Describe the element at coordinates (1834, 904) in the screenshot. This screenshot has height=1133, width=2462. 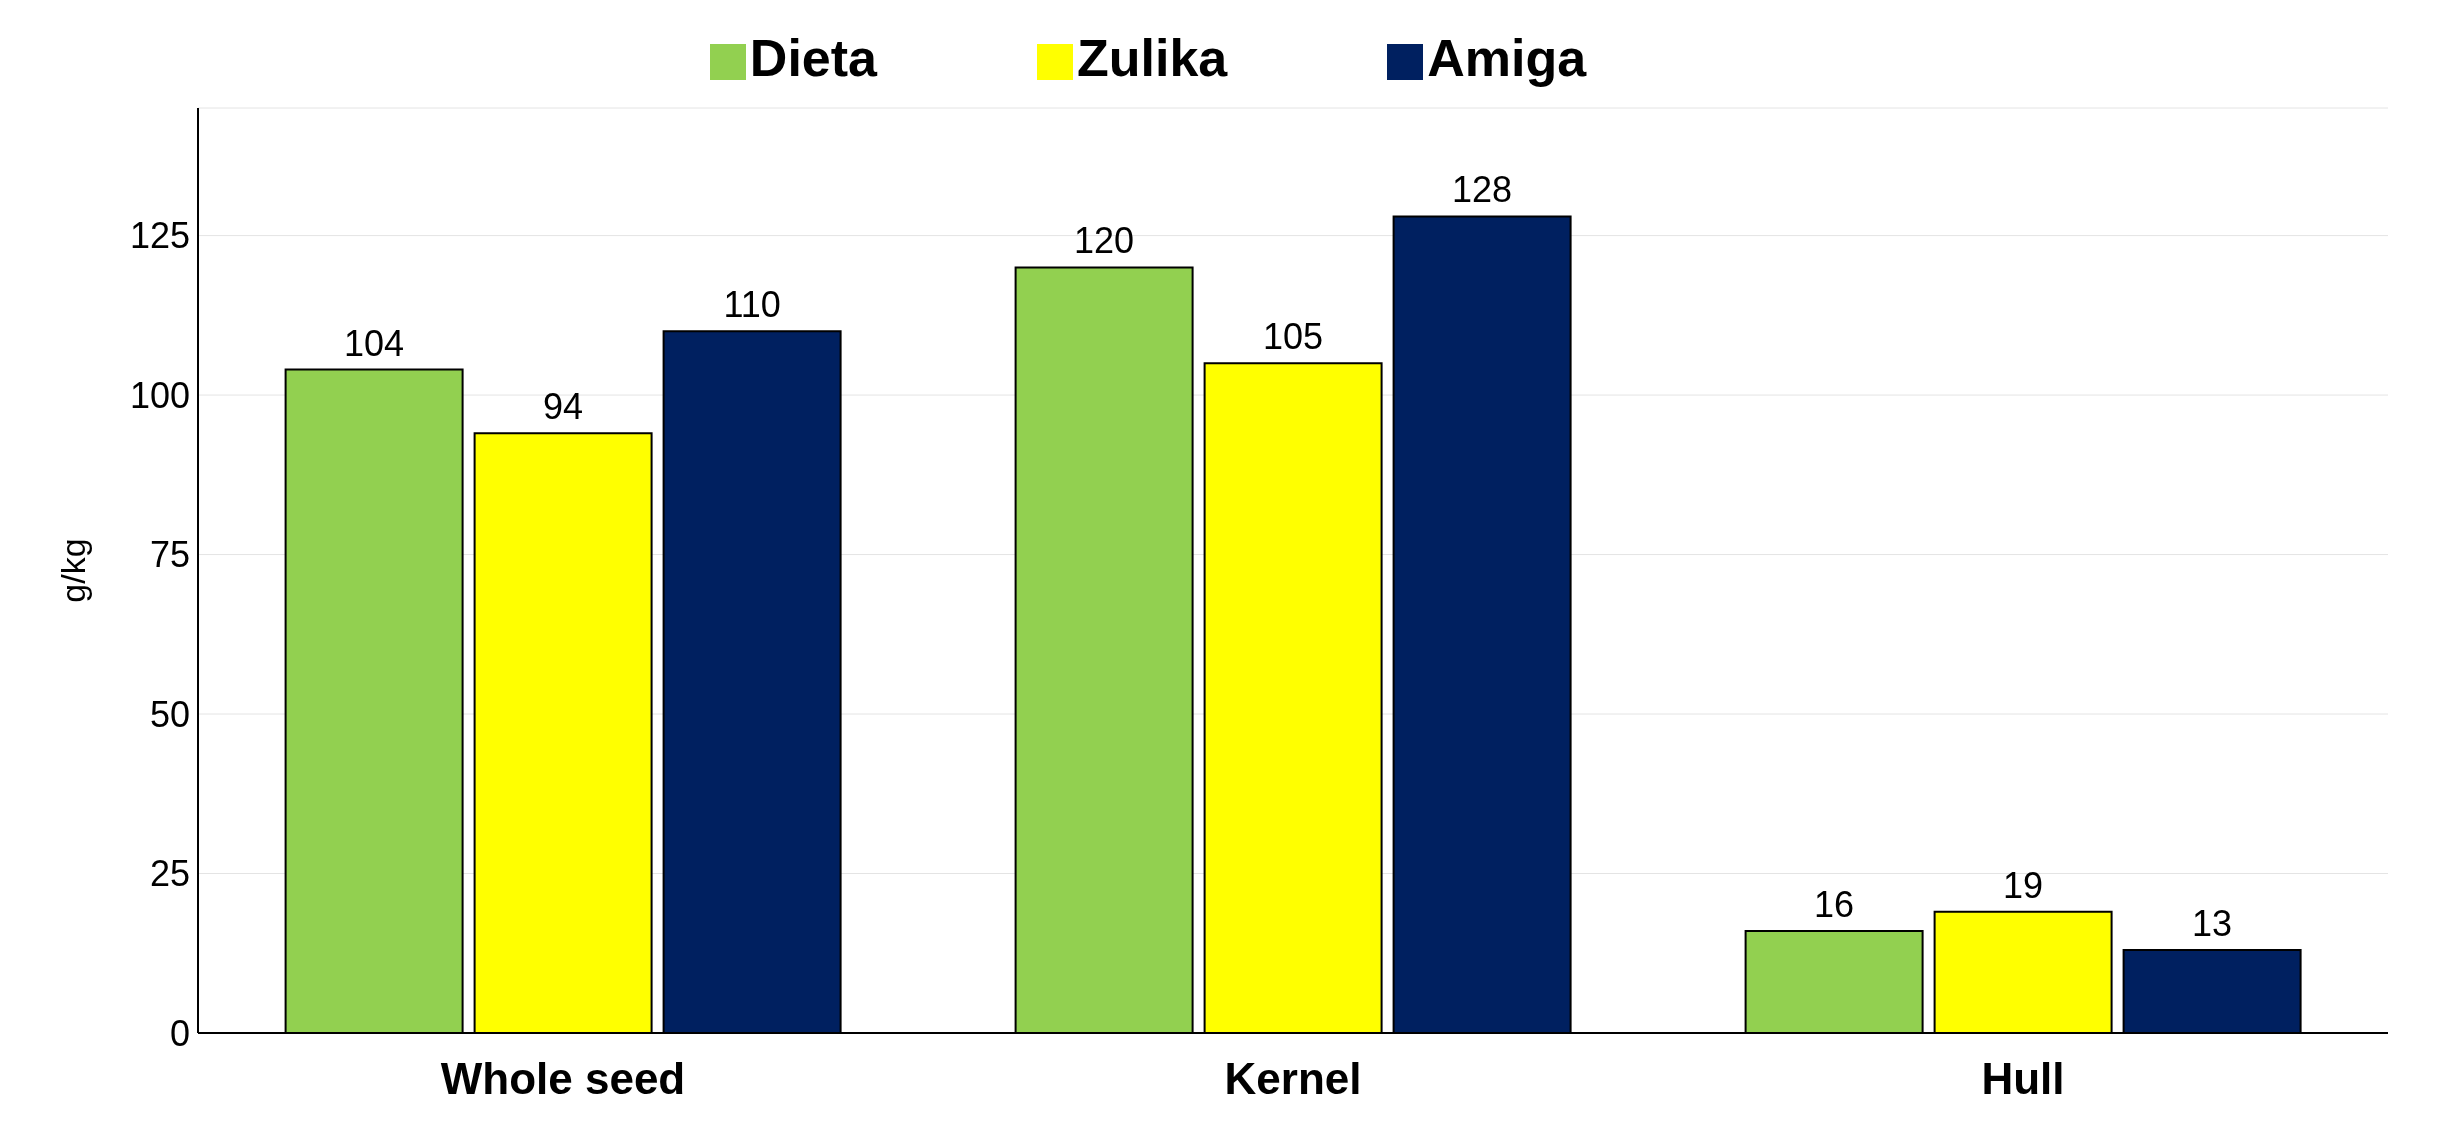
I see `data-label: 16` at that location.